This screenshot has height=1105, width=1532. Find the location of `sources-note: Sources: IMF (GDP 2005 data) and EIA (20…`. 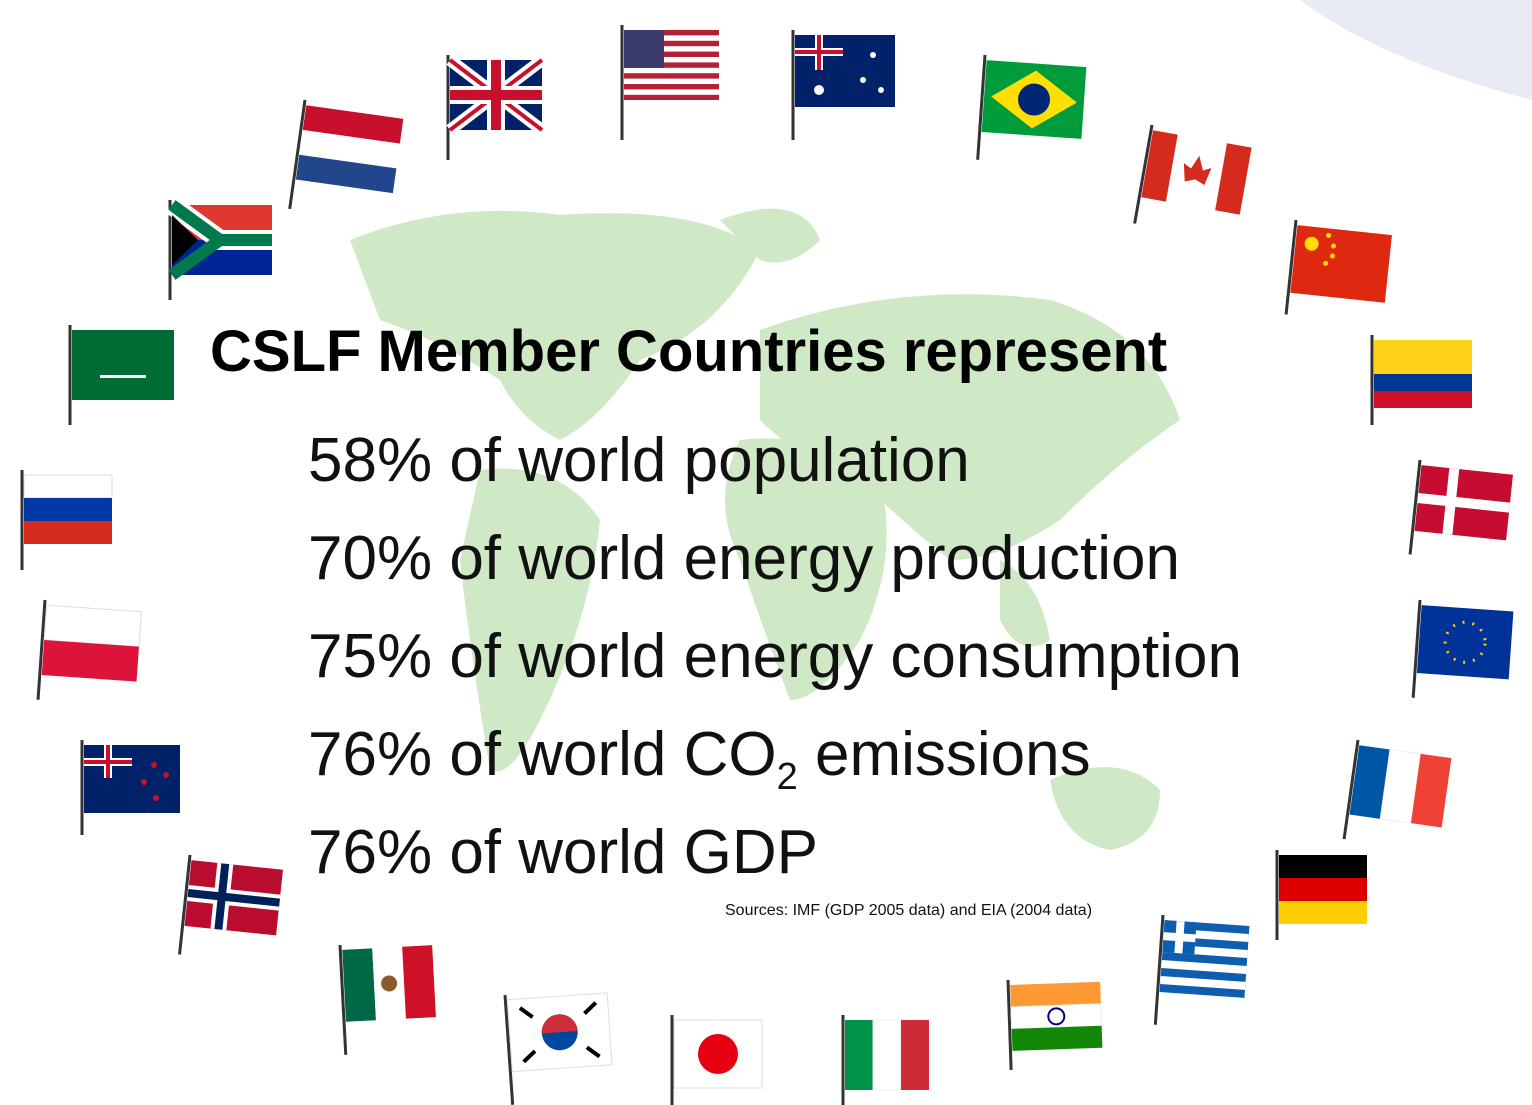

sources-note: Sources: IMF (GDP 2005 data) and EIA (20… is located at coordinates (909, 910).